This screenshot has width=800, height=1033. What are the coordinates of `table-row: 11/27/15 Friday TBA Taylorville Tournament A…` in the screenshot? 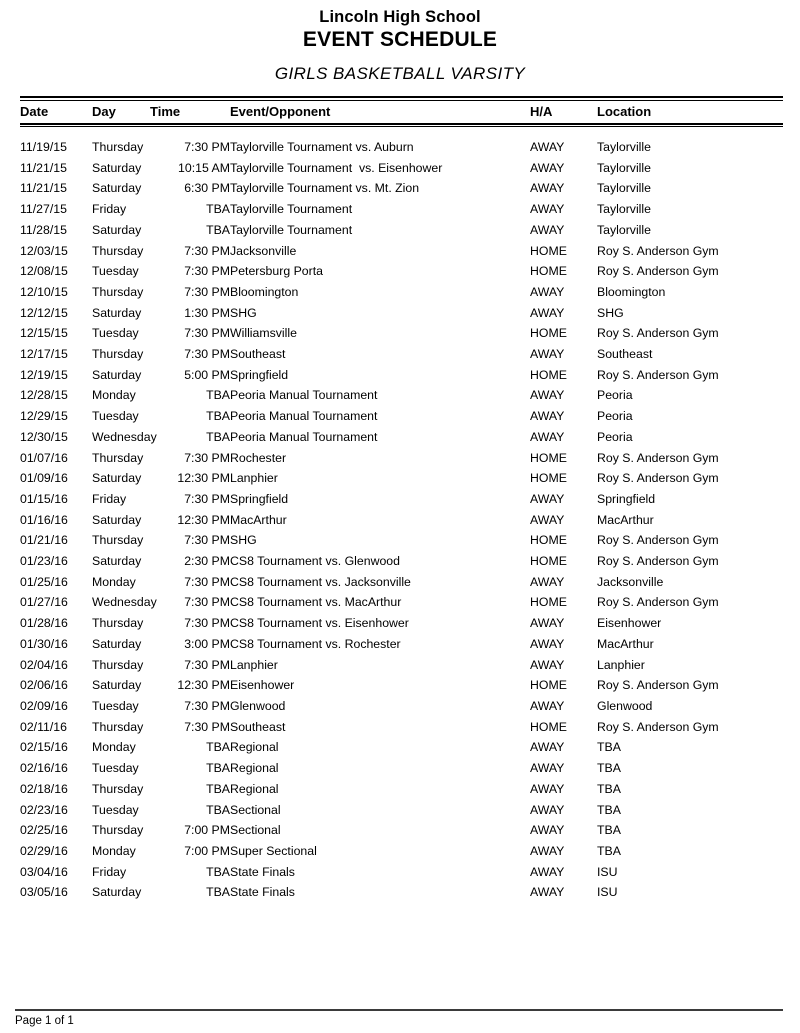 It's located at (401, 209).